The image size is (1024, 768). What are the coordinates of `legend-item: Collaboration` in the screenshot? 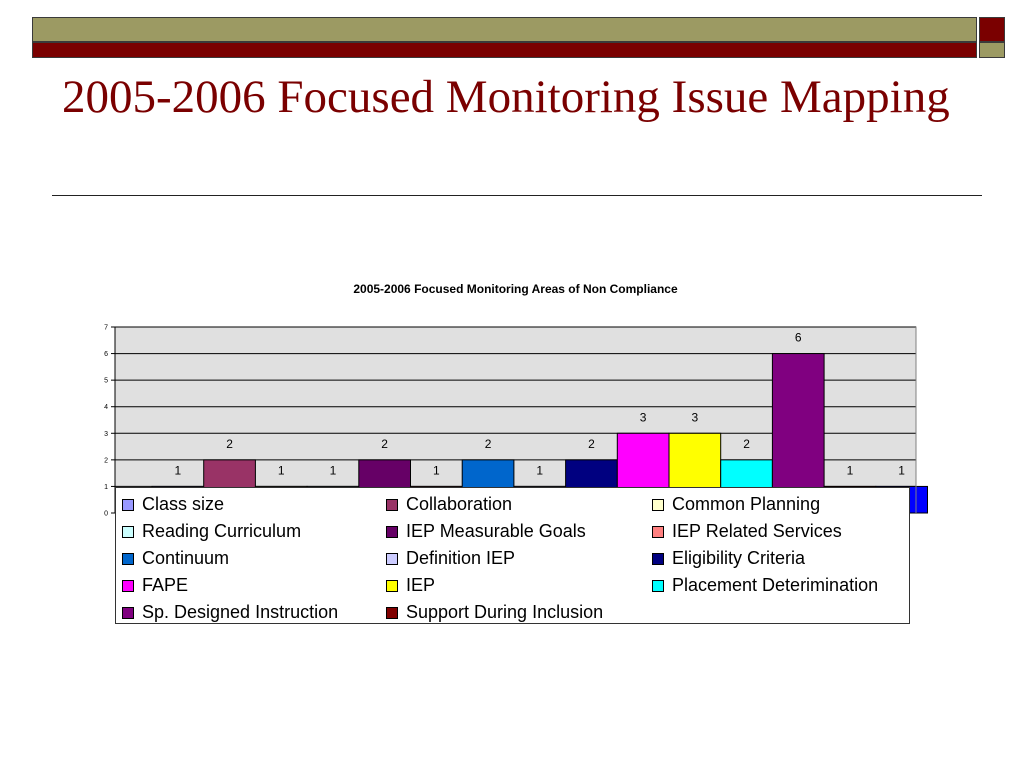 It's located at (519, 504).